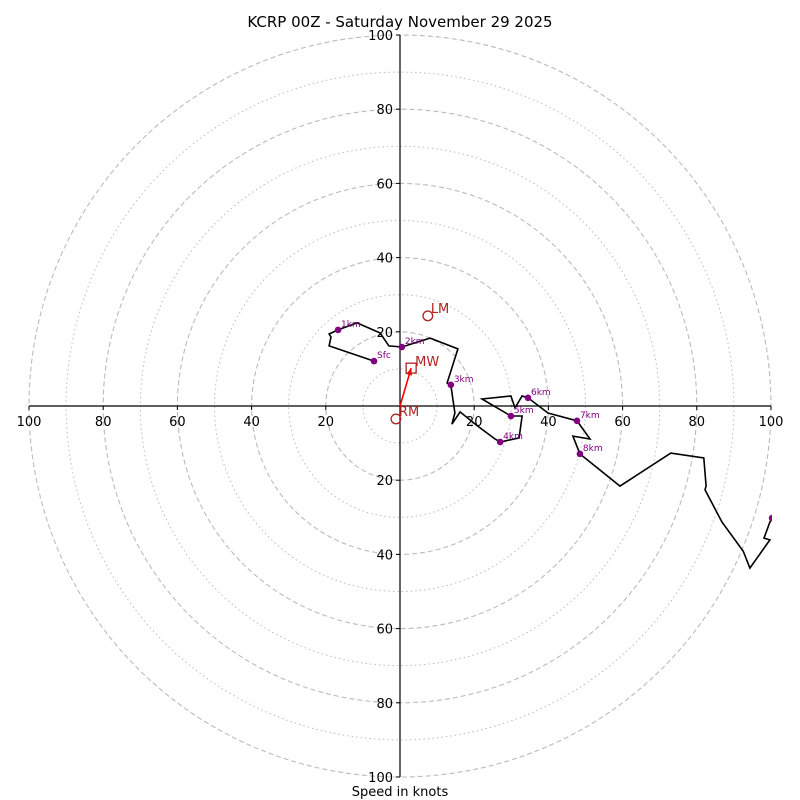 The image size is (800, 800). What do you see at coordinates (464, 380) in the screenshot?
I see `level-label: 3km` at bounding box center [464, 380].